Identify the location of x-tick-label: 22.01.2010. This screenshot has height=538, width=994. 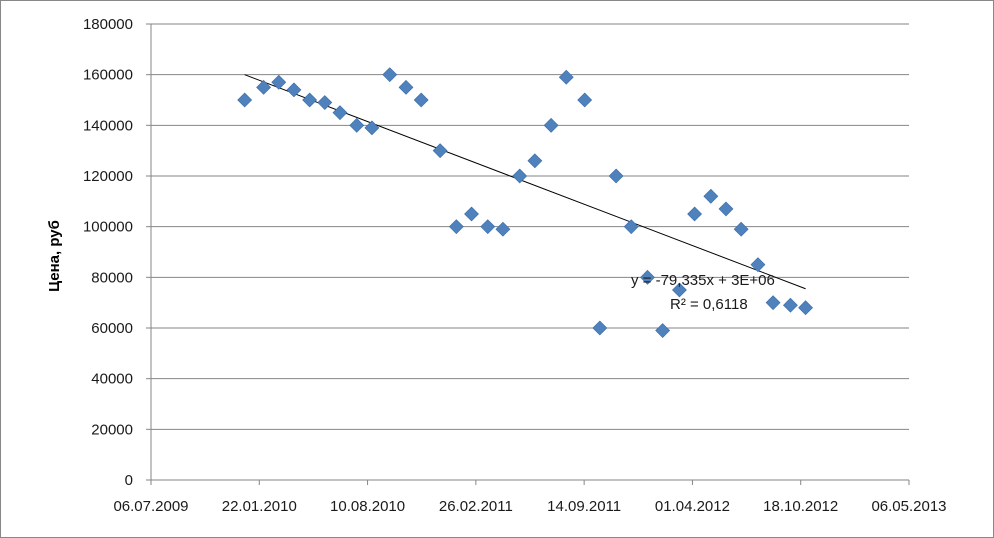
(259, 506).